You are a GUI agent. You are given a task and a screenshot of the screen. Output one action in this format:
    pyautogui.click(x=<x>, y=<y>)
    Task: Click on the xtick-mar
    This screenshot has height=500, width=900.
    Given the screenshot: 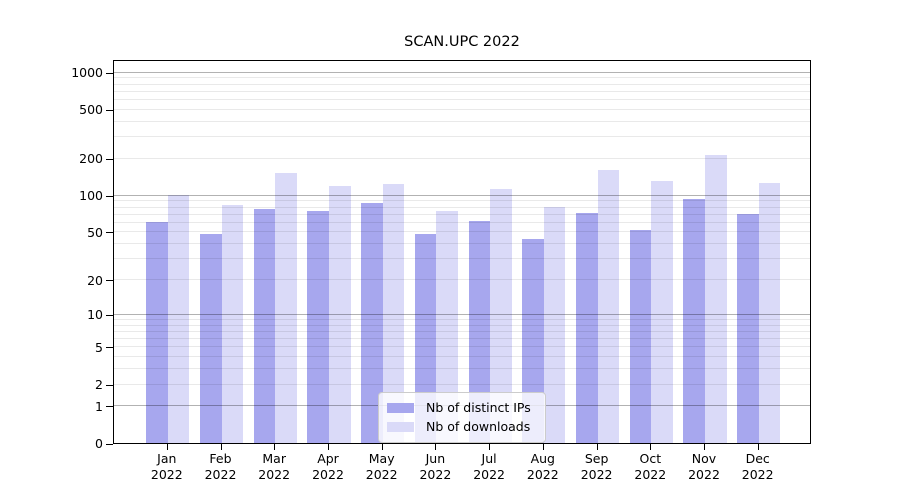 What is the action you would take?
    pyautogui.click(x=275, y=447)
    